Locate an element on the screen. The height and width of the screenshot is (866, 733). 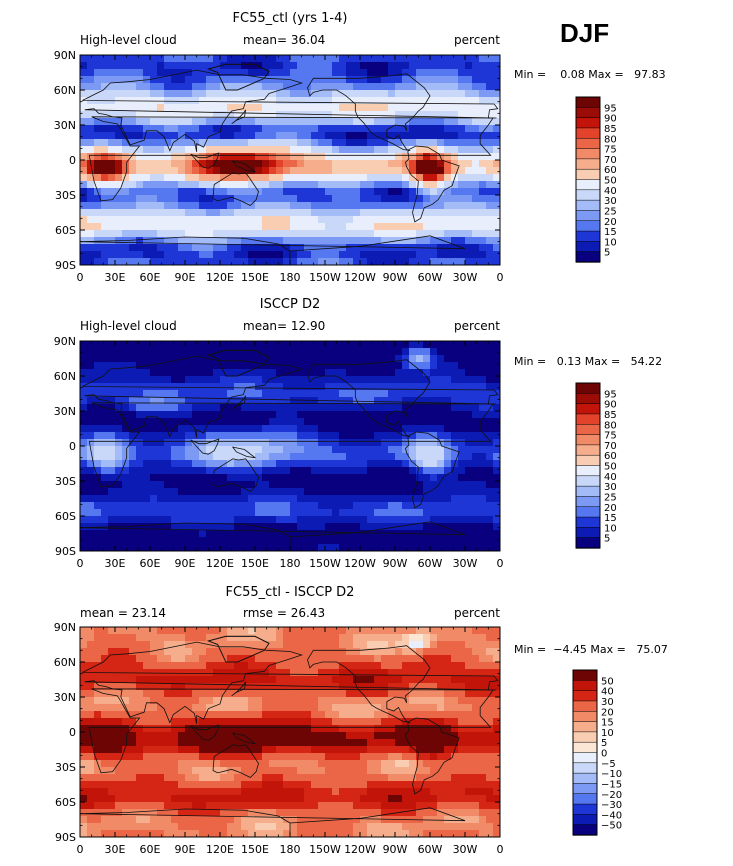
panel-1-title: FC55_ctl (yrs 1-4) is located at coordinates (290, 18).